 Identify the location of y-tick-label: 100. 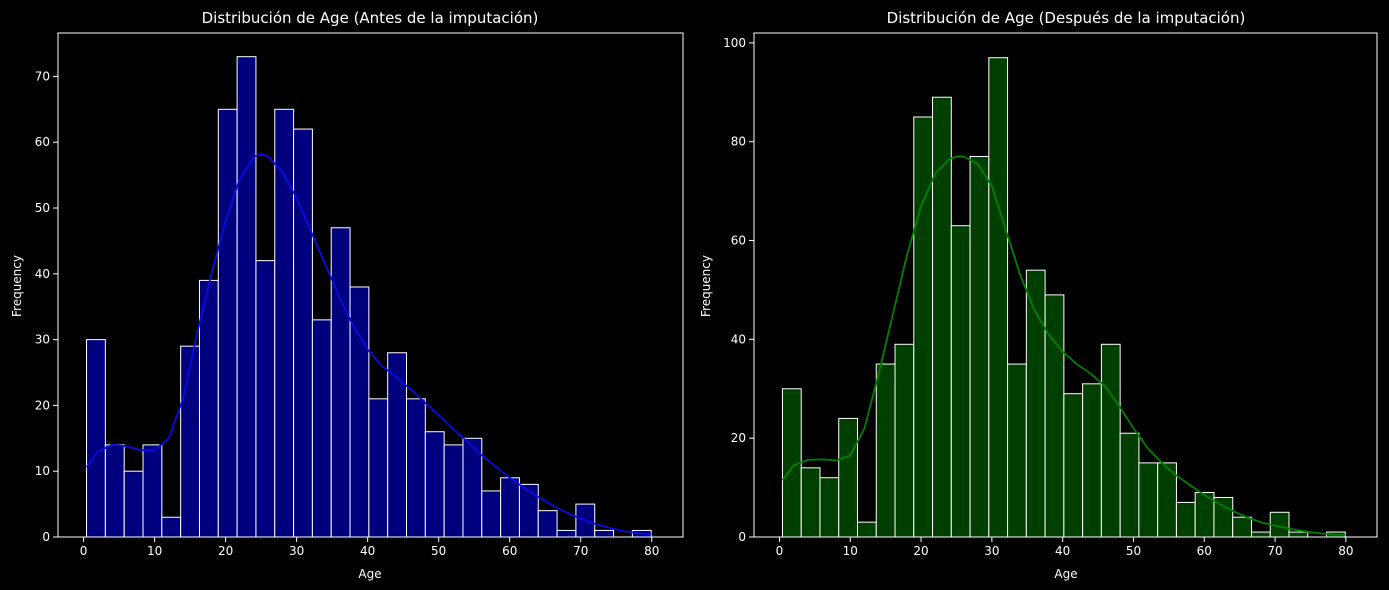
(734, 43).